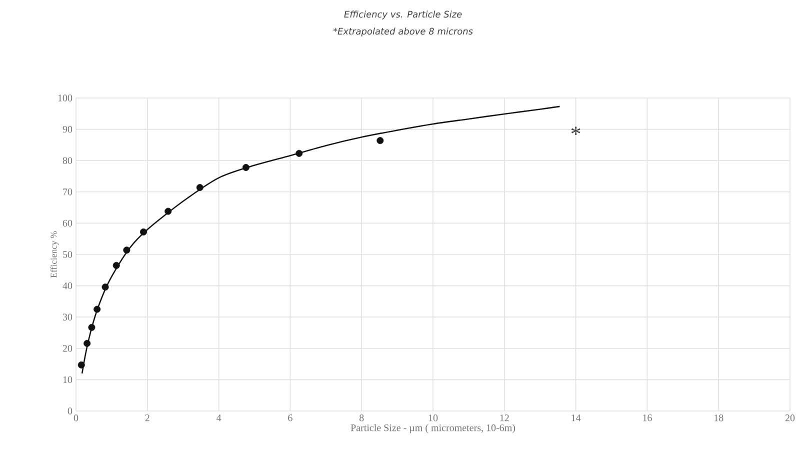  What do you see at coordinates (403, 15) in the screenshot?
I see `chart-title: Efficiency vs. Particle Size` at bounding box center [403, 15].